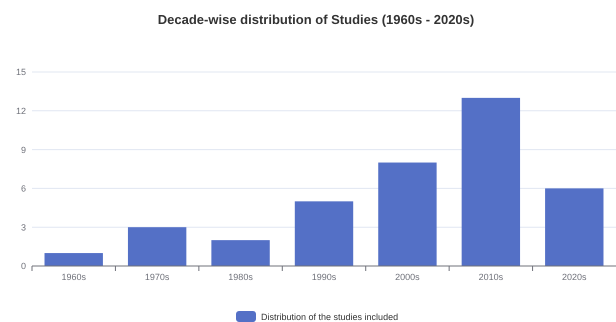 This screenshot has width=616, height=322. I want to click on y-tick-label: 3, so click(23, 227).